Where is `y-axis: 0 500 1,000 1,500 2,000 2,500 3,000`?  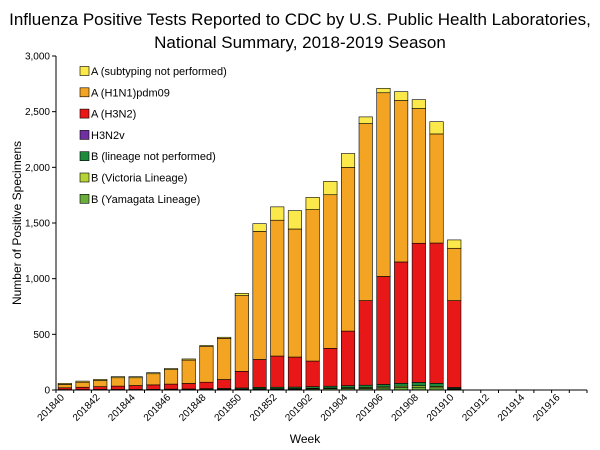
y-axis: 0 500 1,000 1,500 2,000 2,500 3,000 is located at coordinates (41, 224).